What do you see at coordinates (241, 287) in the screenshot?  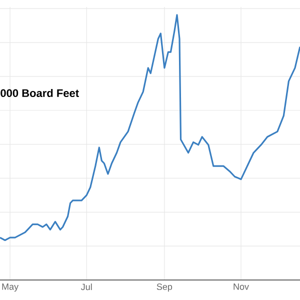 I see `x-tick-label: Nov` at bounding box center [241, 287].